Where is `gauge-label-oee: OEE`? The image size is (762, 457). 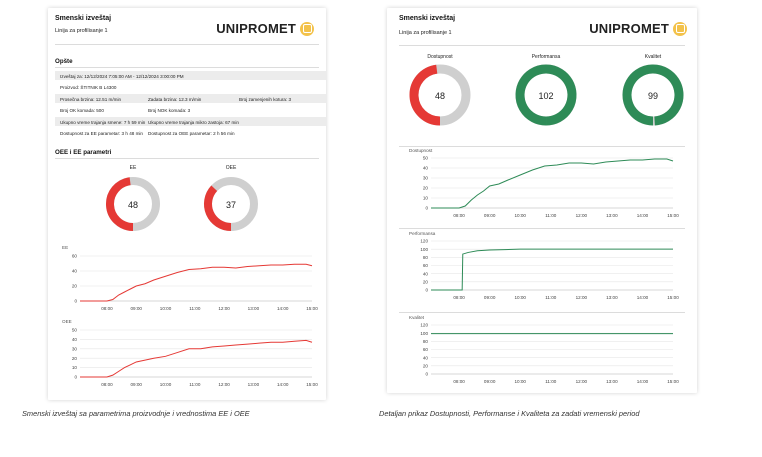 gauge-label-oee: OEE is located at coordinates (231, 168).